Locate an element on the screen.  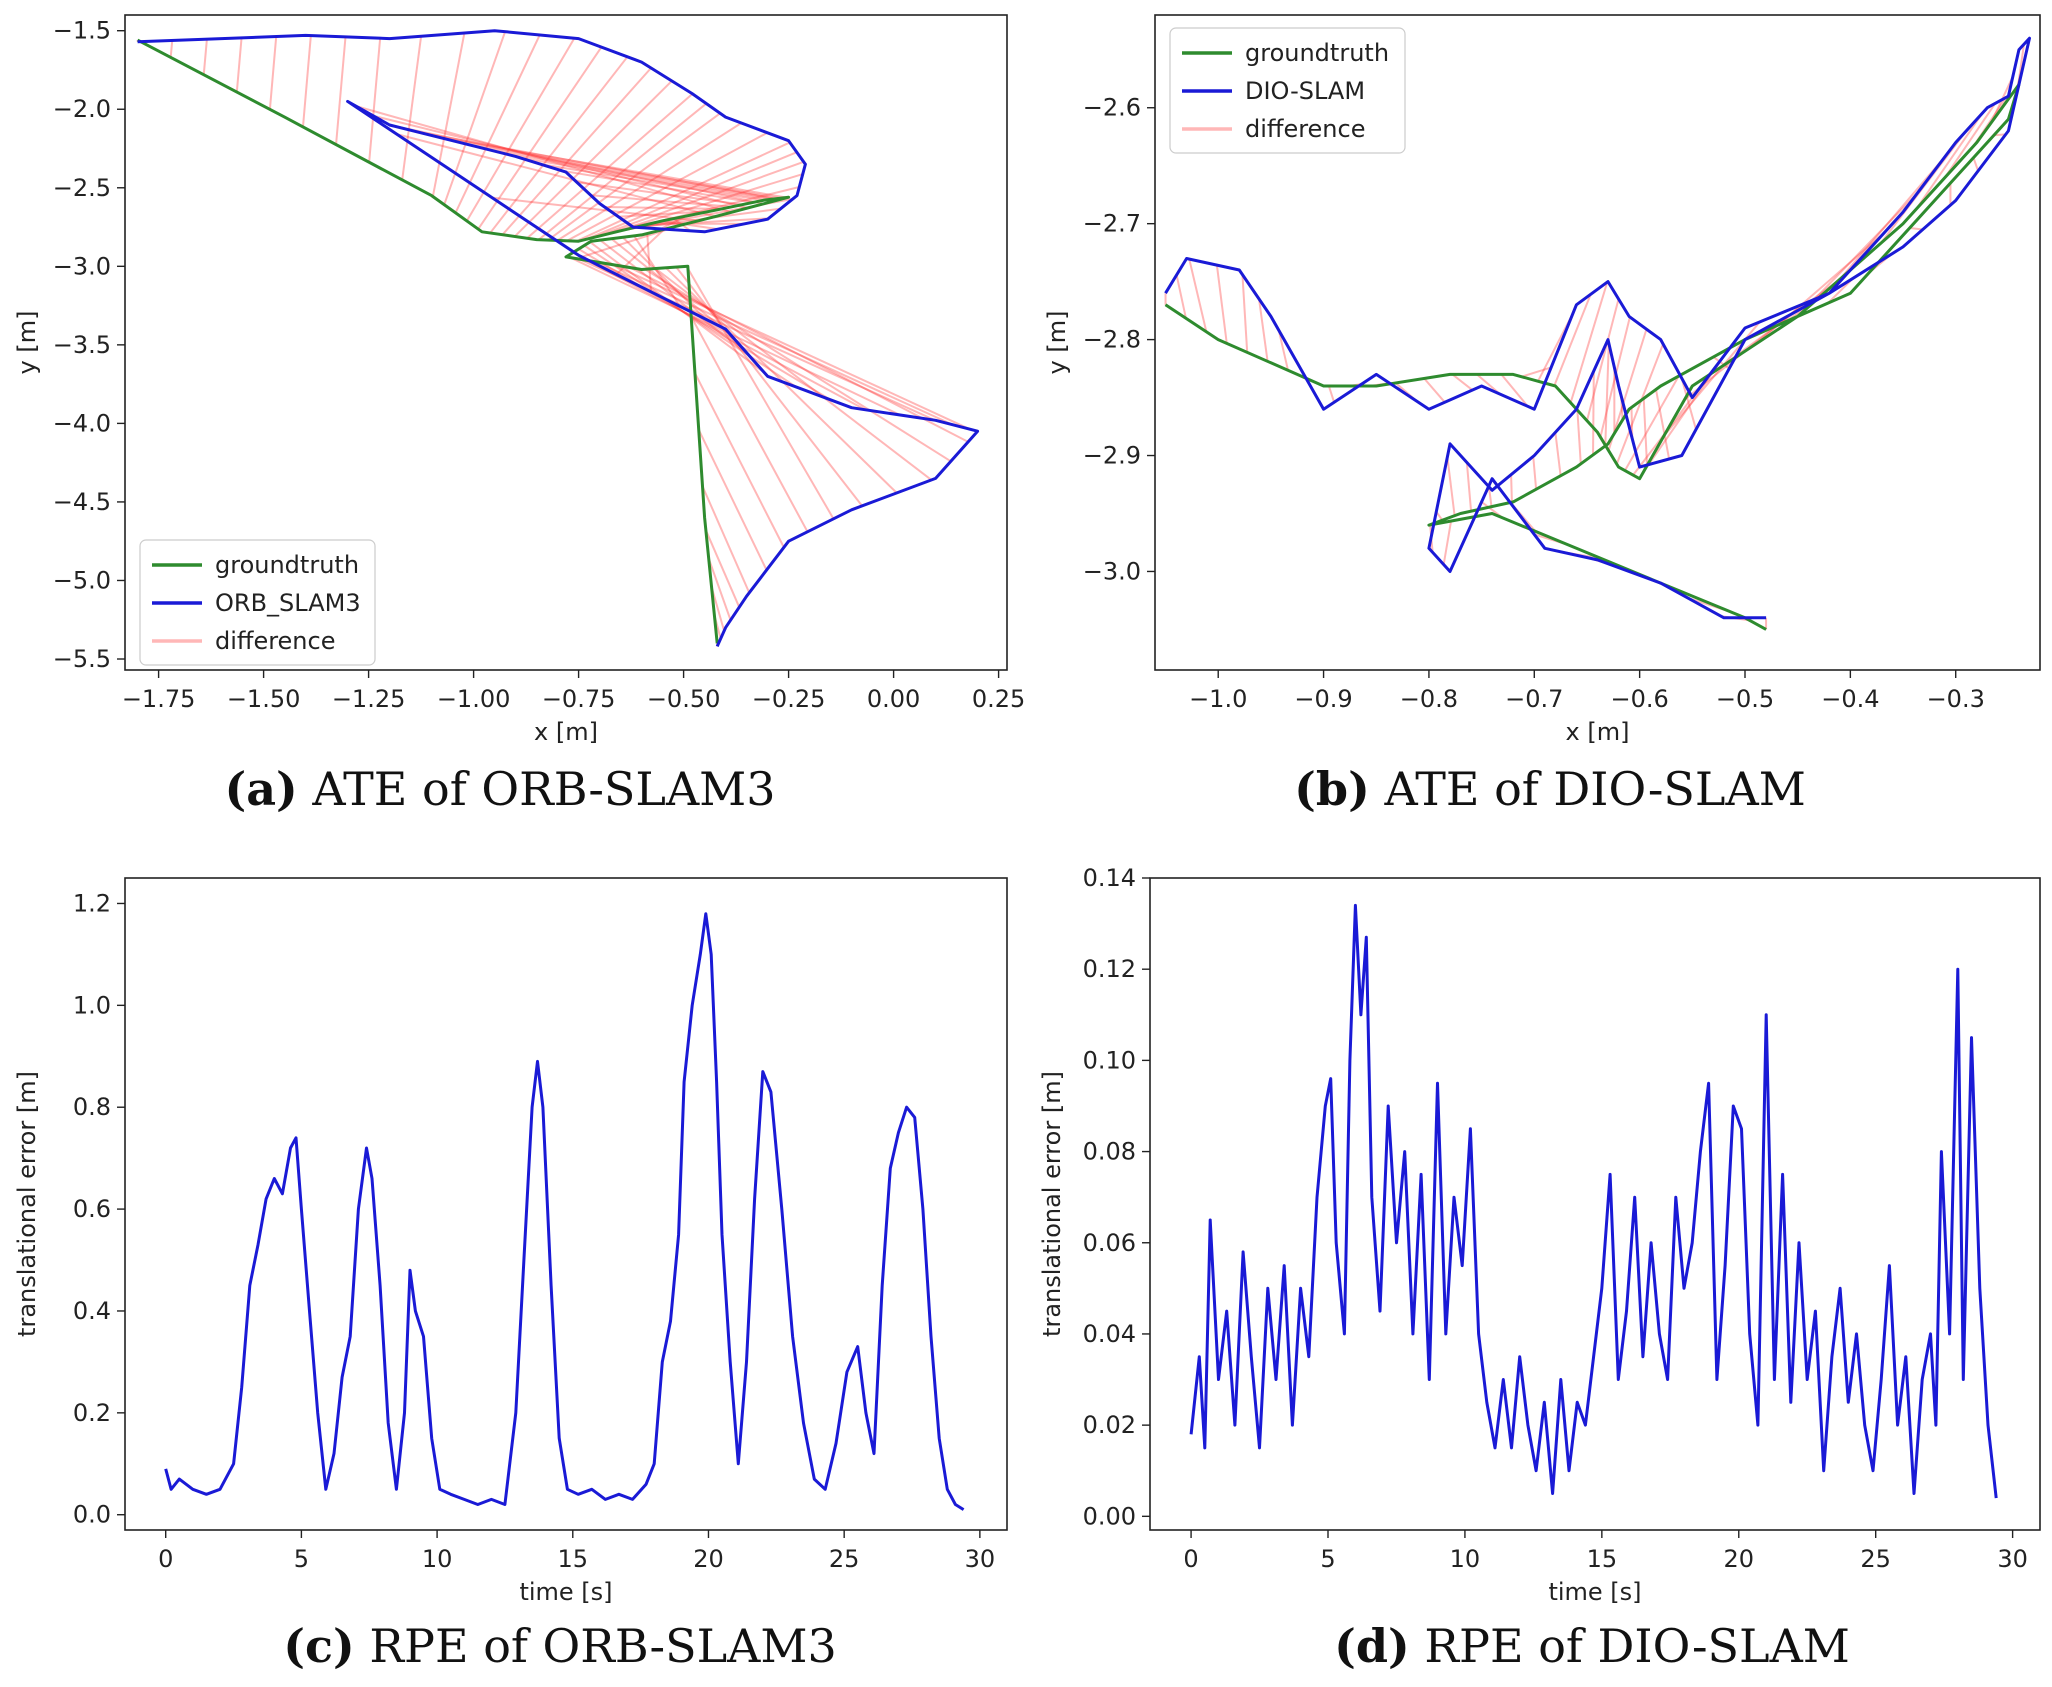
y-axis-label: y [m] is located at coordinates (27, 343).